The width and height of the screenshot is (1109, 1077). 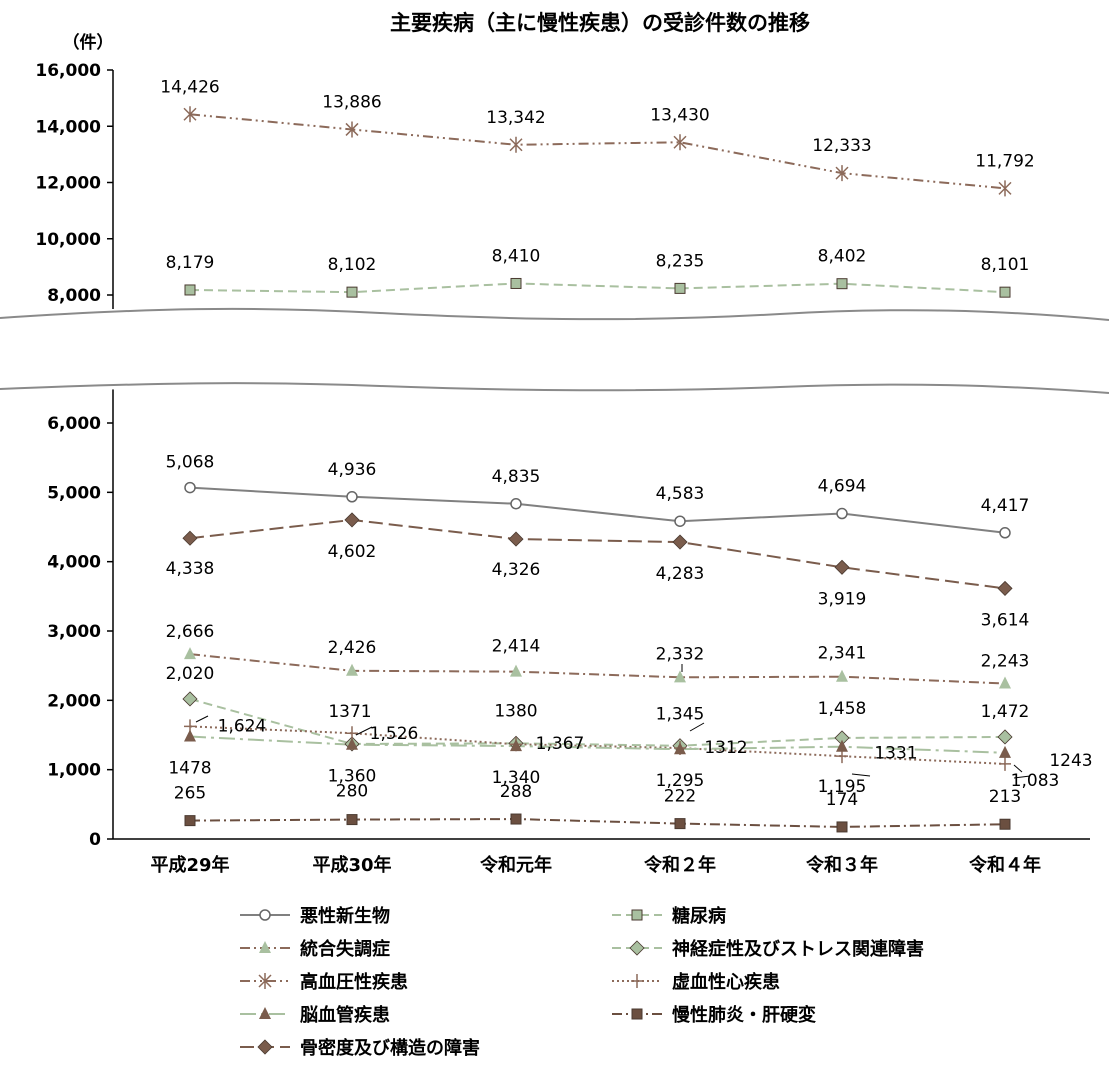 I want to click on legend-label: 神経症性及びストレス関連障害, so click(x=798, y=949).